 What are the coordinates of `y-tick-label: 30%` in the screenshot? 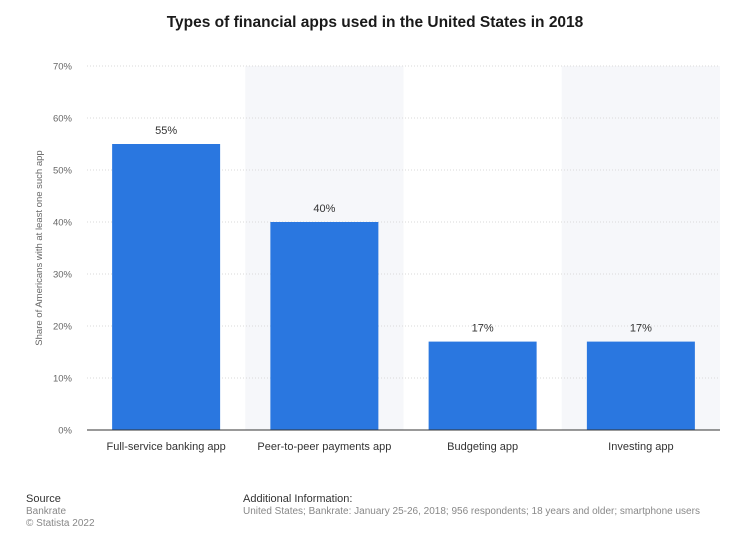 It's located at (63, 275).